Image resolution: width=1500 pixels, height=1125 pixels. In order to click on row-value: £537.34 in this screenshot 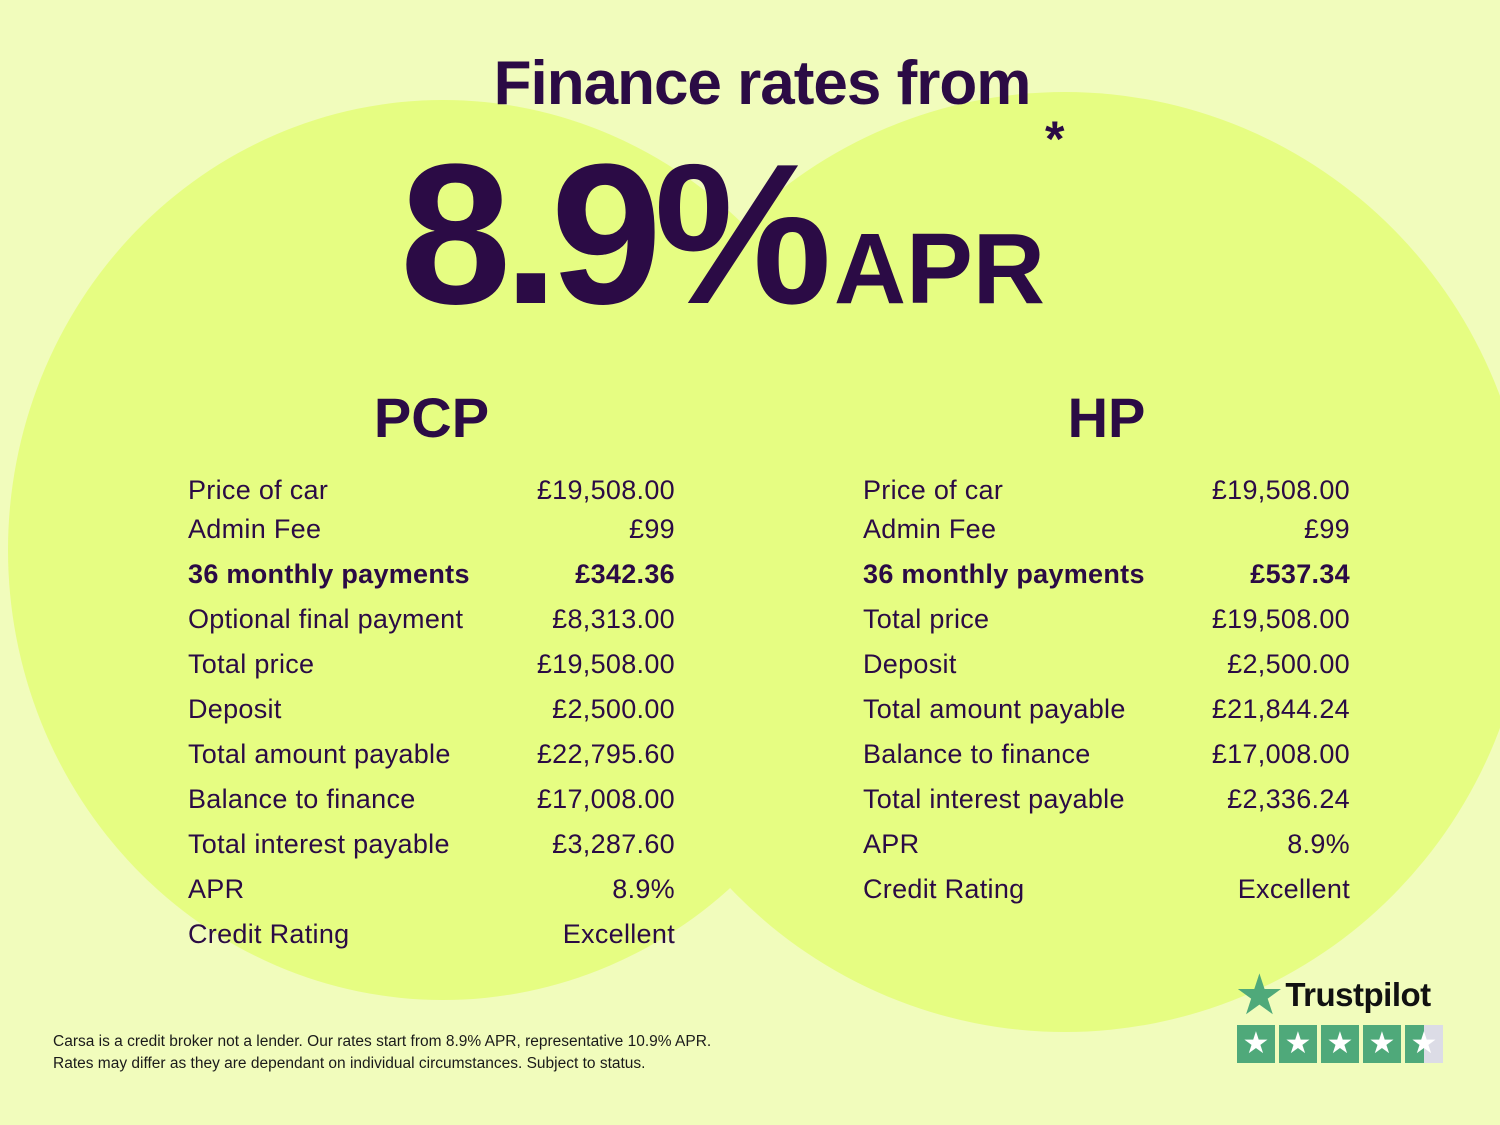, I will do `click(1300, 574)`.